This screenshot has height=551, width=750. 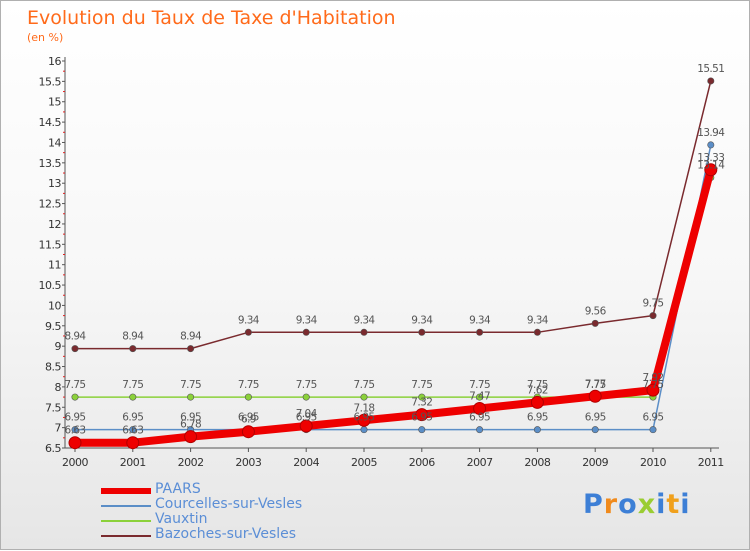 What do you see at coordinates (211, 18) in the screenshot?
I see `chart-title: Evolution du Taux de Taxe d'Habitation` at bounding box center [211, 18].